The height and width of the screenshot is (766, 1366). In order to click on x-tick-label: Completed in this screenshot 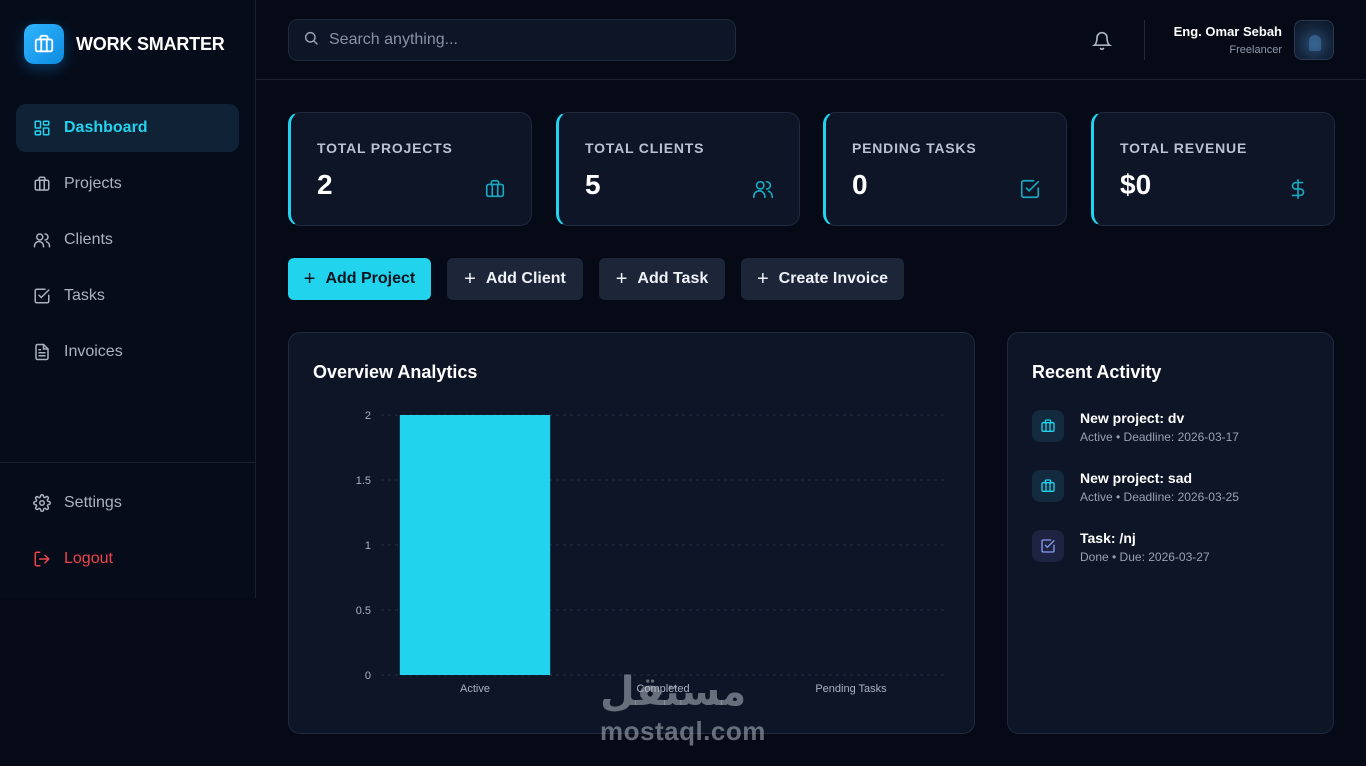, I will do `click(662, 689)`.